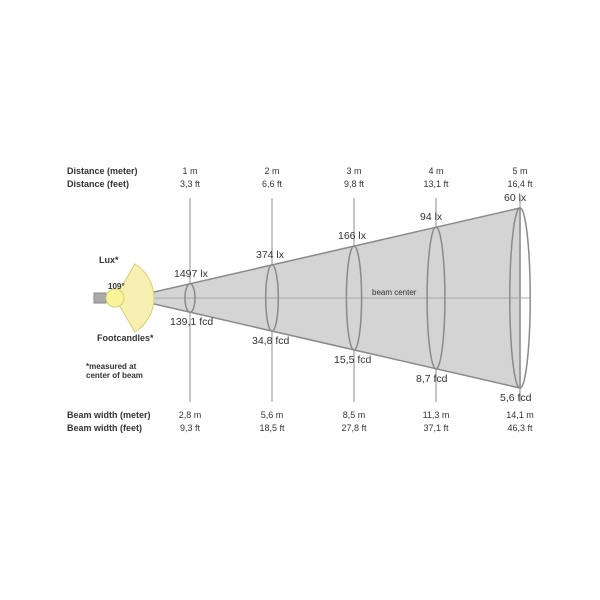 This screenshot has width=600, height=600. Describe the element at coordinates (520, 171) in the screenshot. I see `distance-meter-value: 5 m` at that location.